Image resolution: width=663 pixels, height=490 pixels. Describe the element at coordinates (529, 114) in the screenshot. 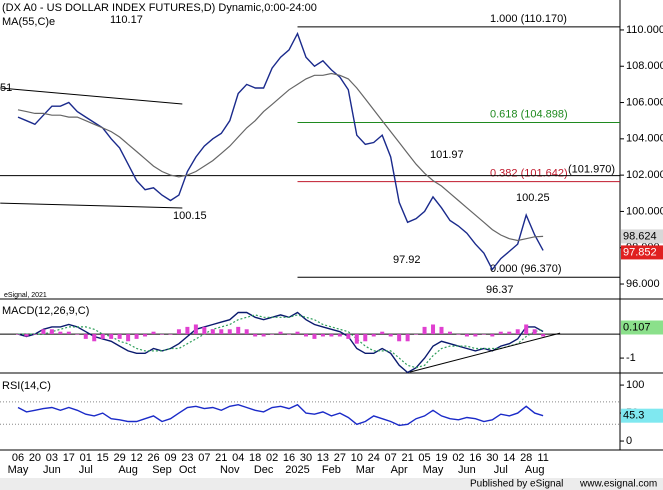

I see `fib-label: 0.618 (104.898)` at that location.